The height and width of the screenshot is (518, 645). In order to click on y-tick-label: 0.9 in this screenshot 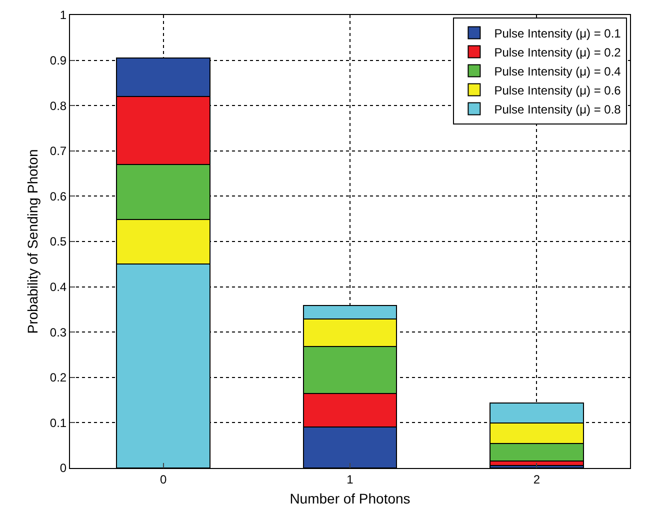, I will do `click(58, 61)`.